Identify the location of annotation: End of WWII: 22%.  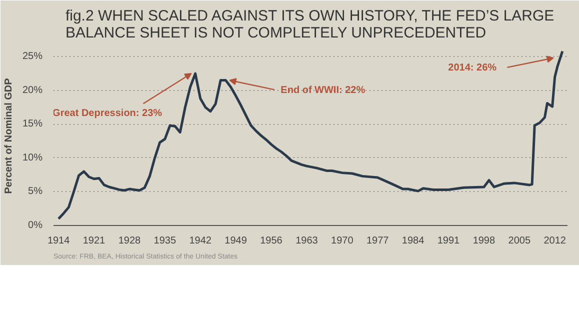
(323, 90).